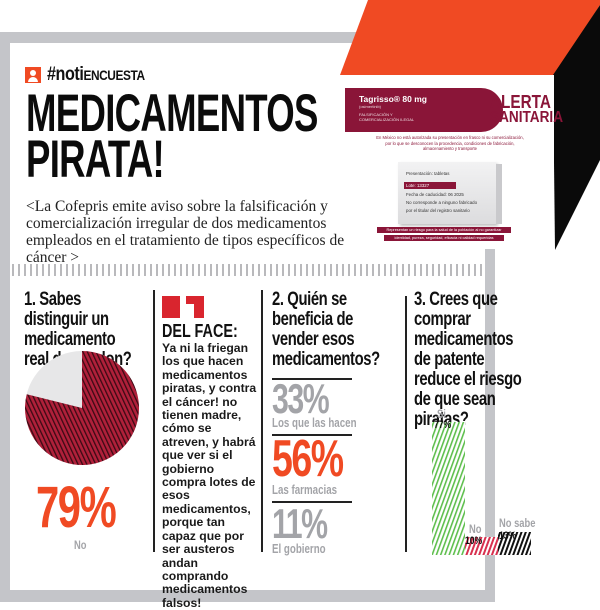  Describe the element at coordinates (470, 37) in the screenshot. I see `box-top-face` at that location.